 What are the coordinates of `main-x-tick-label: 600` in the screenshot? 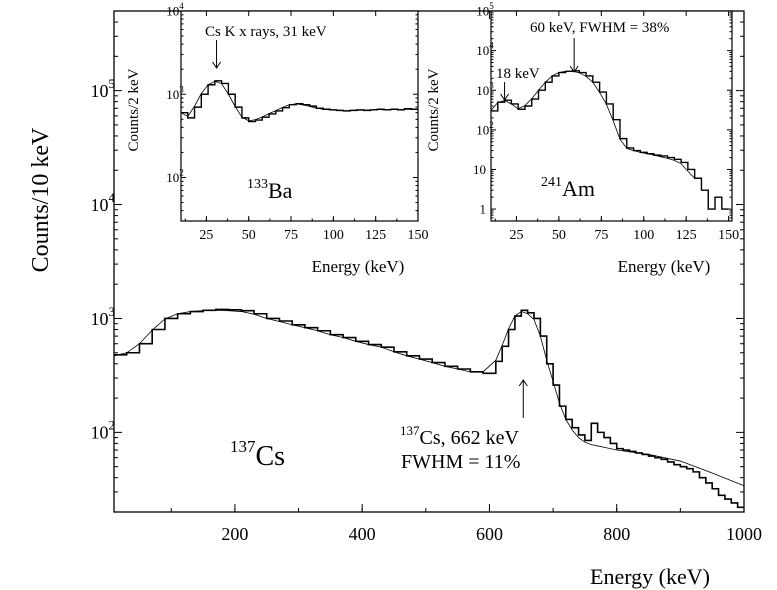 It's located at (489, 534).